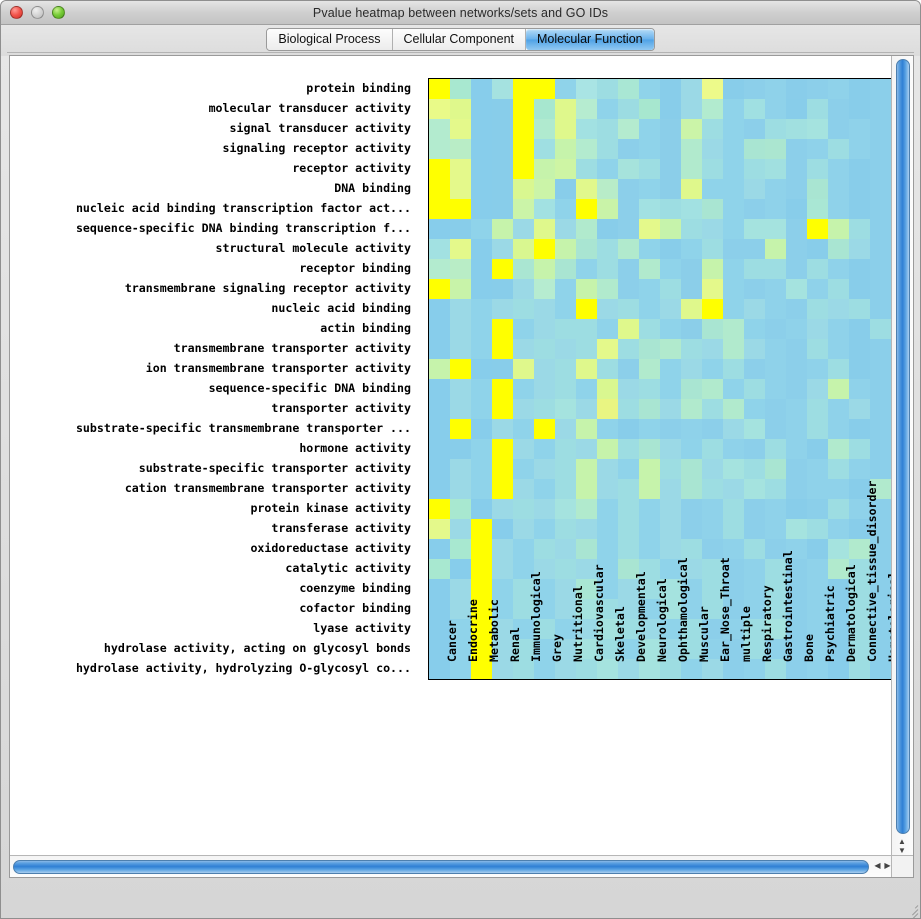 The image size is (921, 919). What do you see at coordinates (441, 867) in the screenshot?
I see `horizontal-scrollbar-thumb` at bounding box center [441, 867].